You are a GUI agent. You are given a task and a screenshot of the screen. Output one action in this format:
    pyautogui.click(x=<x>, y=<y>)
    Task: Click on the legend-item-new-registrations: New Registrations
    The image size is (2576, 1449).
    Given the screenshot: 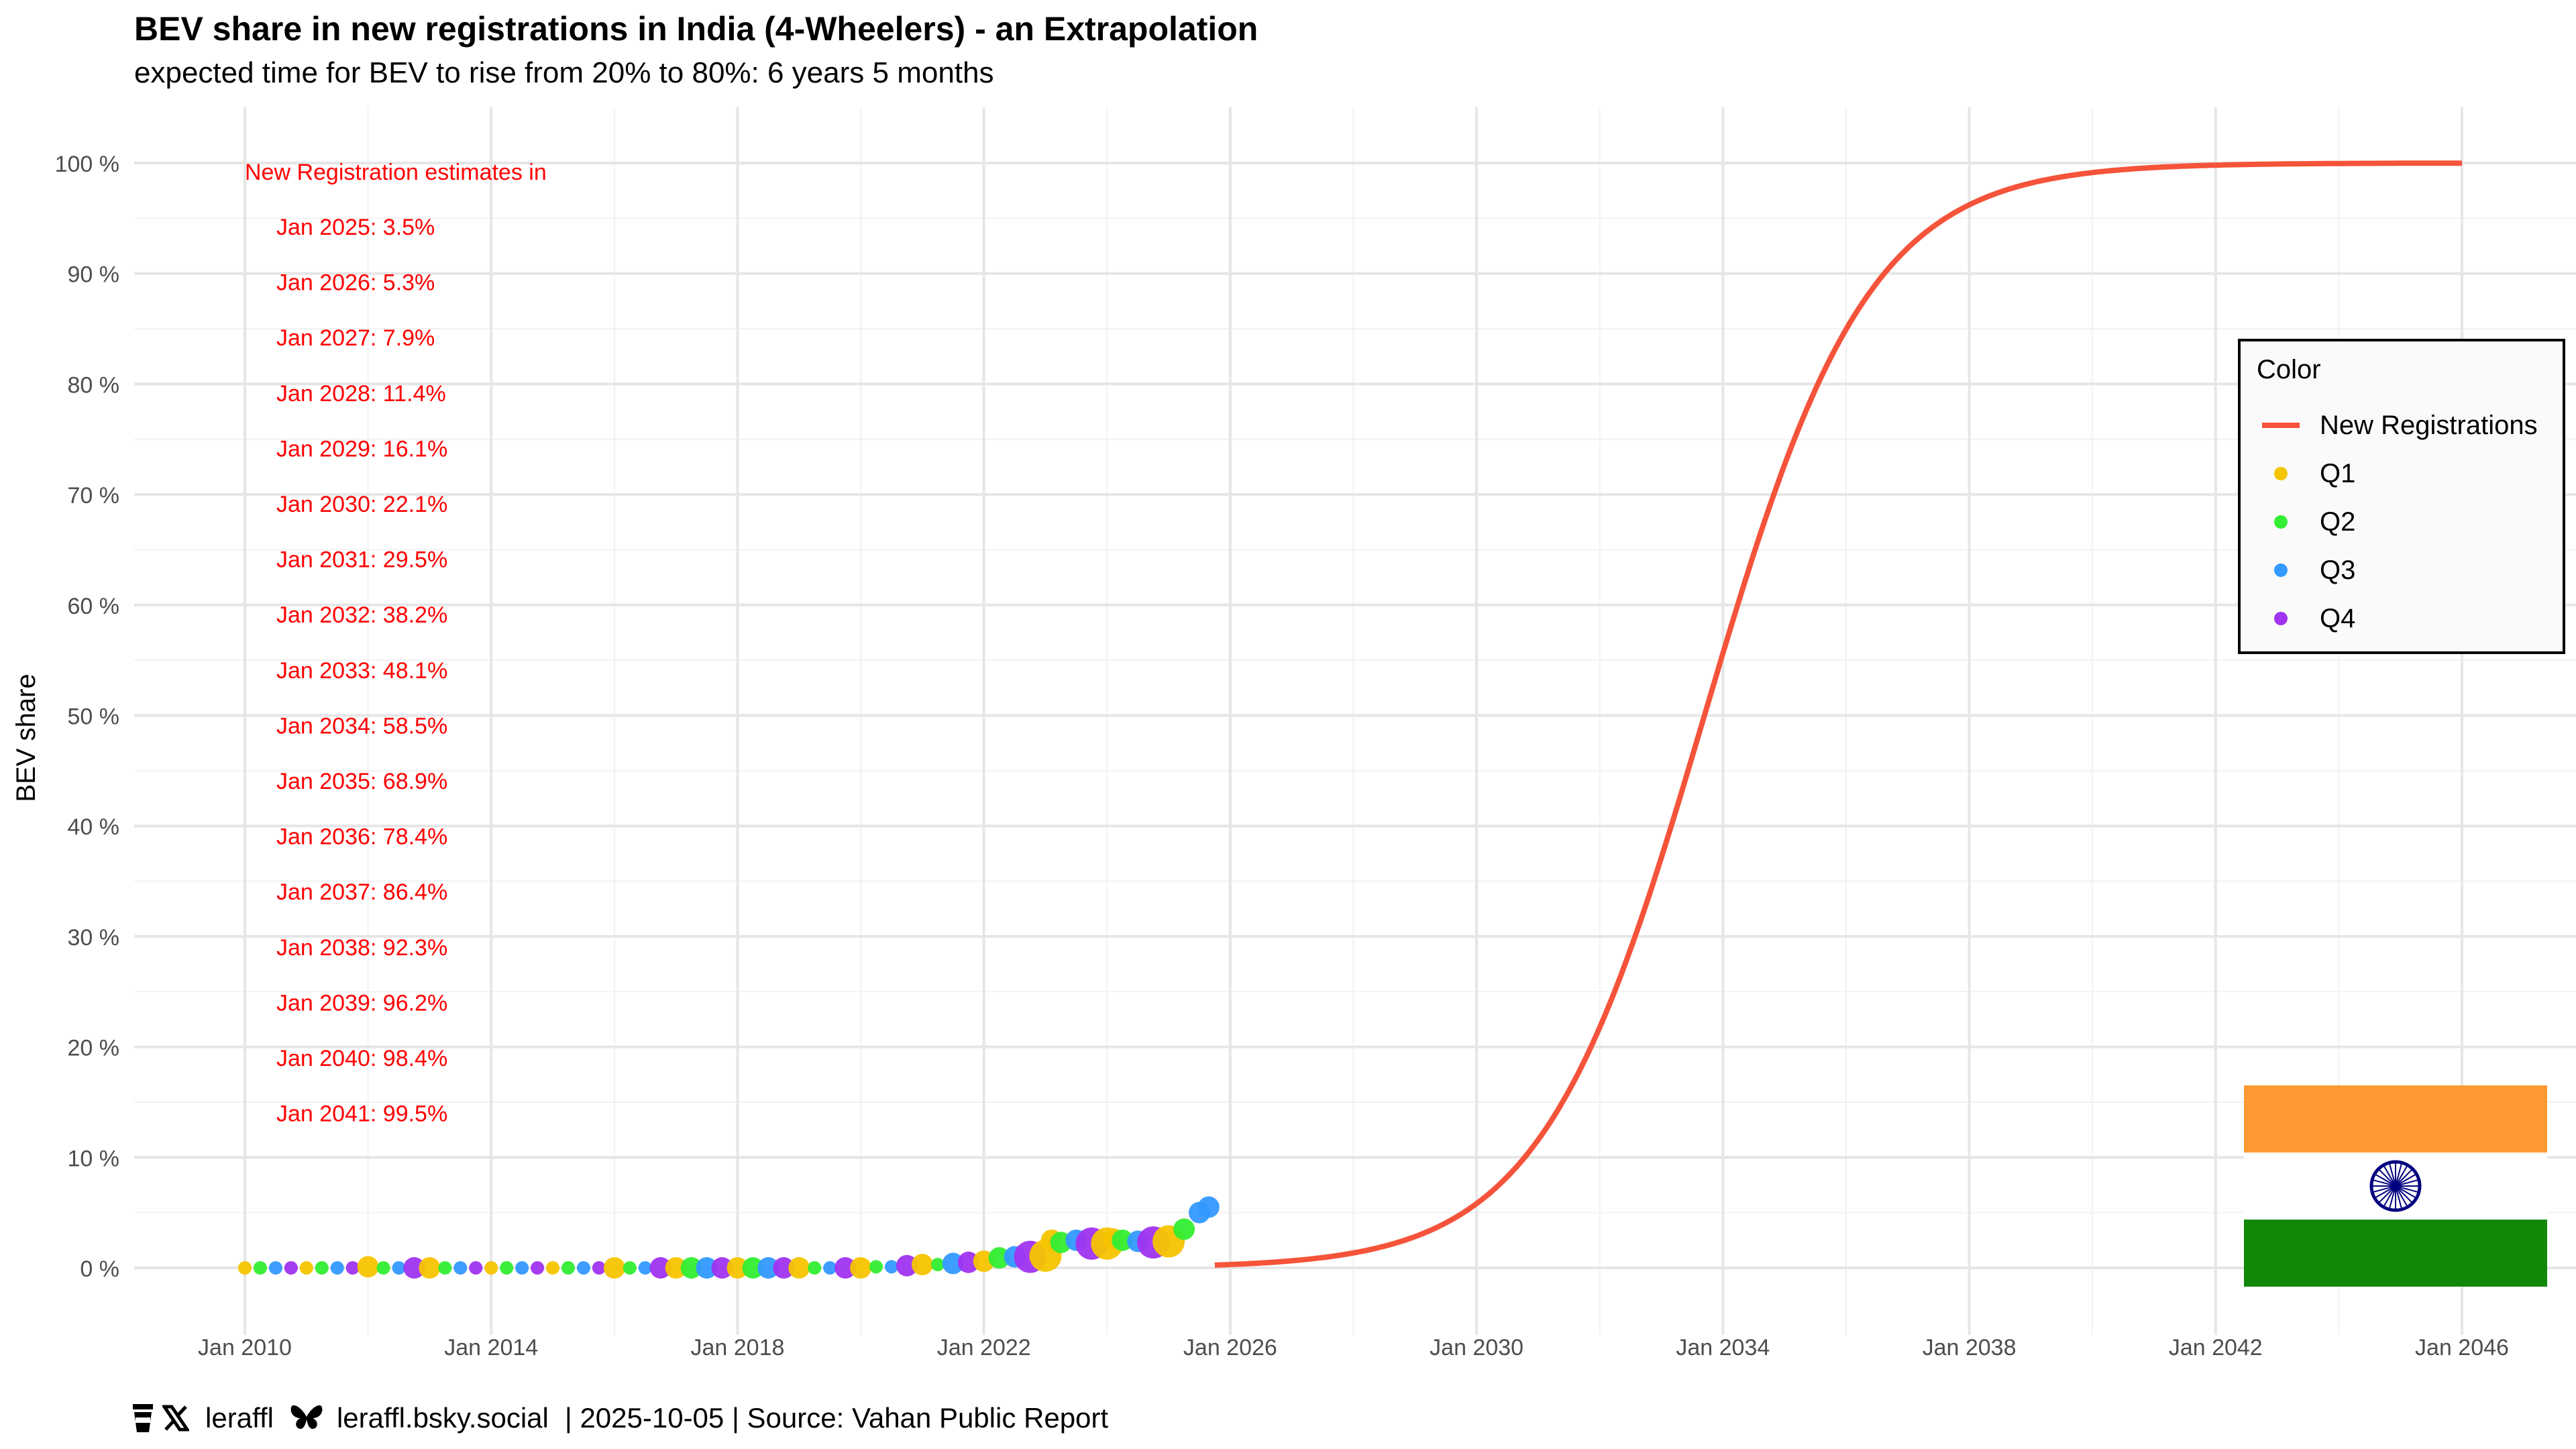 What is the action you would take?
    pyautogui.click(x=2402, y=425)
    